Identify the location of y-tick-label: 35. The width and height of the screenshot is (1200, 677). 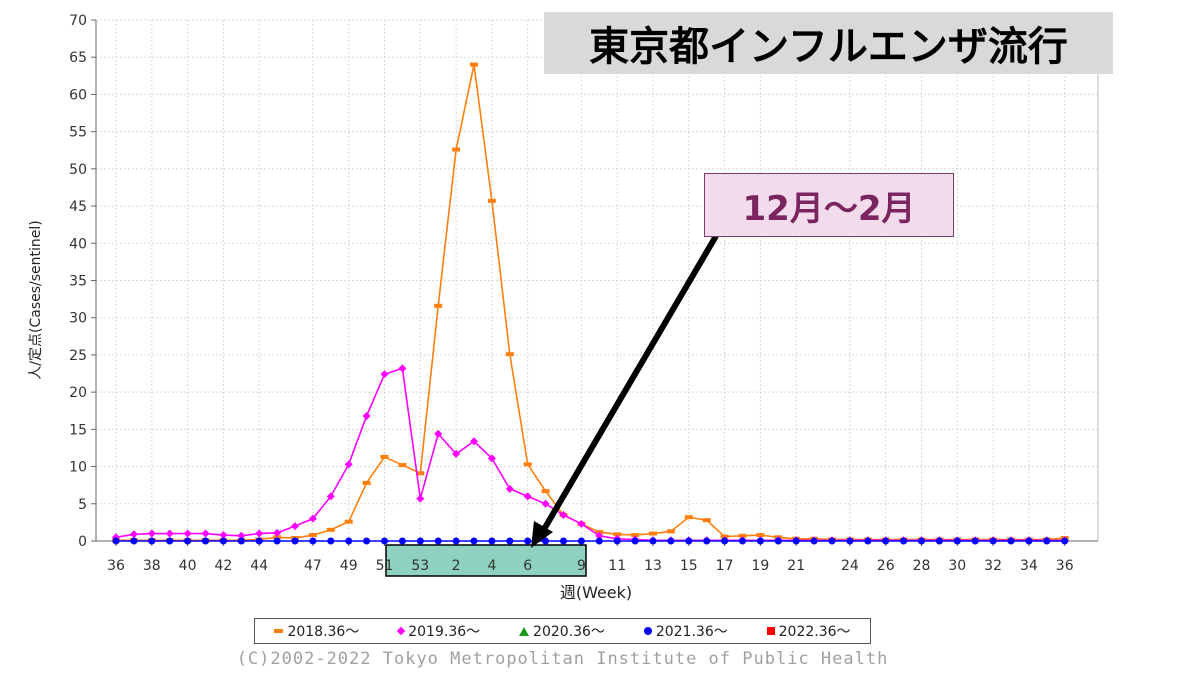
(78, 282).